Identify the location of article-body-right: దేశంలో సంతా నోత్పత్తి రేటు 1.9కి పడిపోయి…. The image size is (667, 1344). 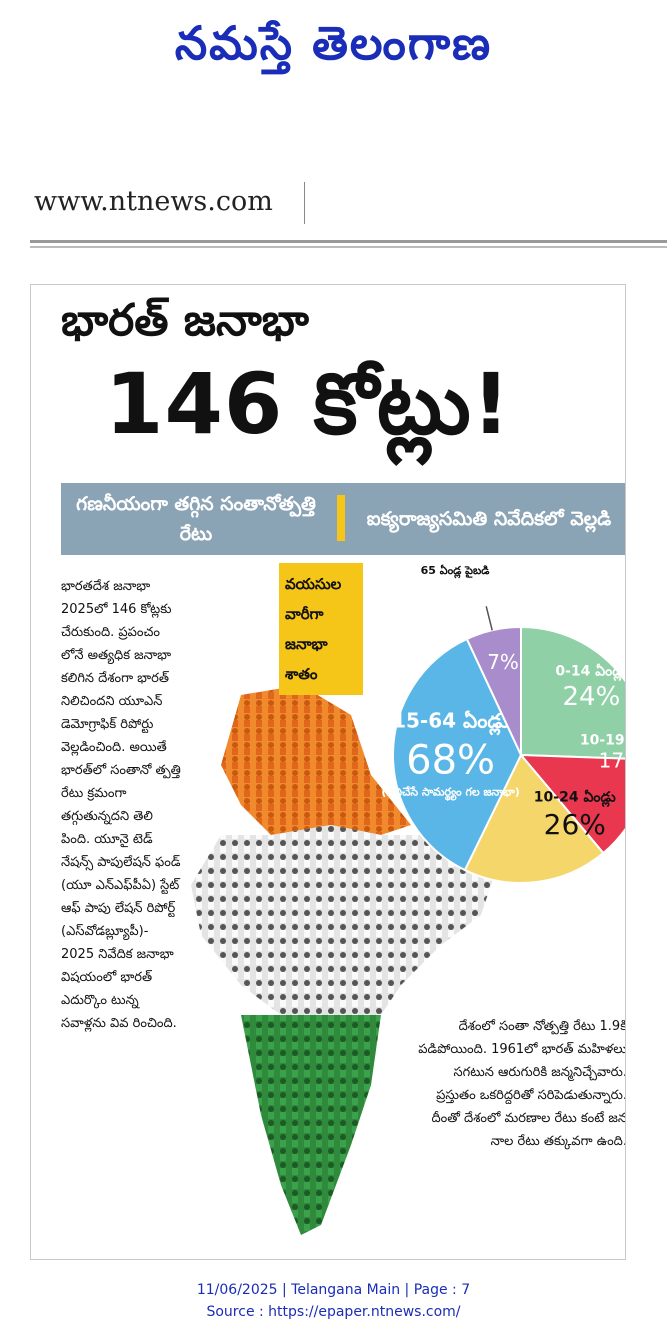
(522, 1084).